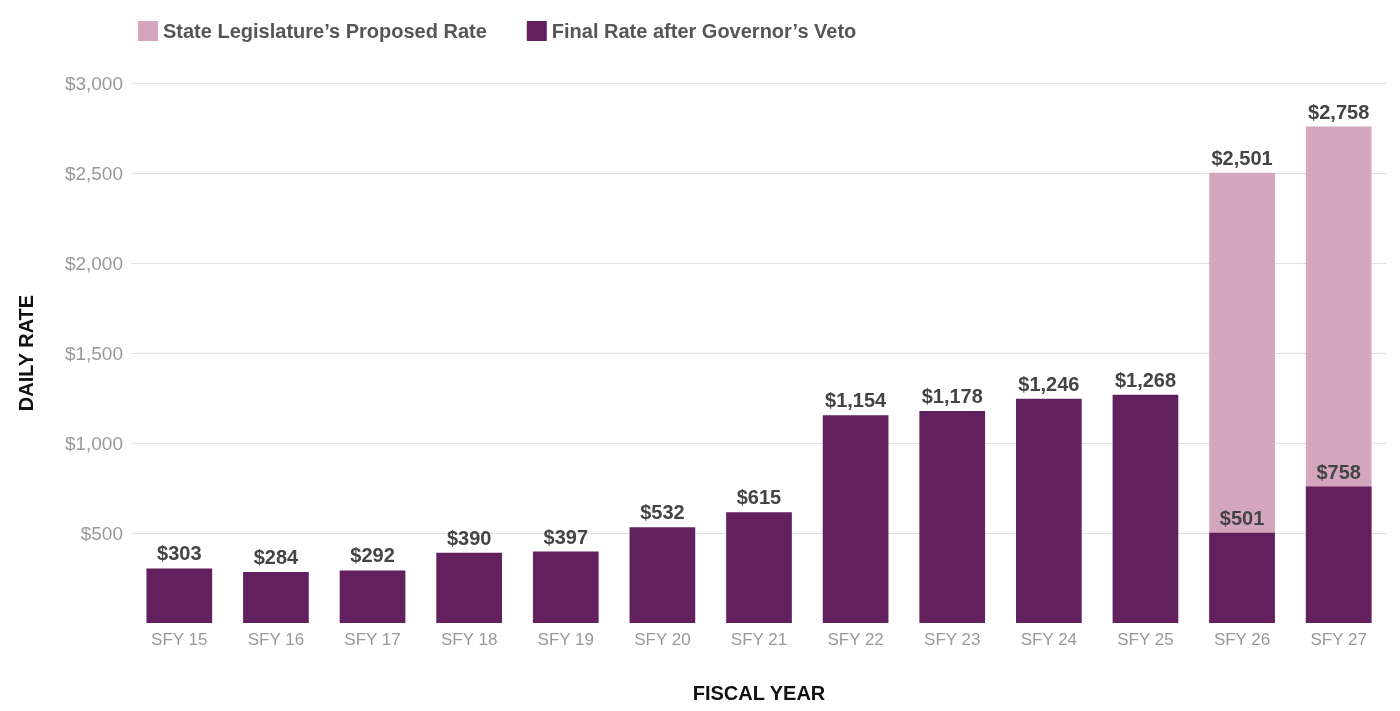 Image resolution: width=1400 pixels, height=711 pixels. I want to click on data-label: $1,178, so click(952, 395).